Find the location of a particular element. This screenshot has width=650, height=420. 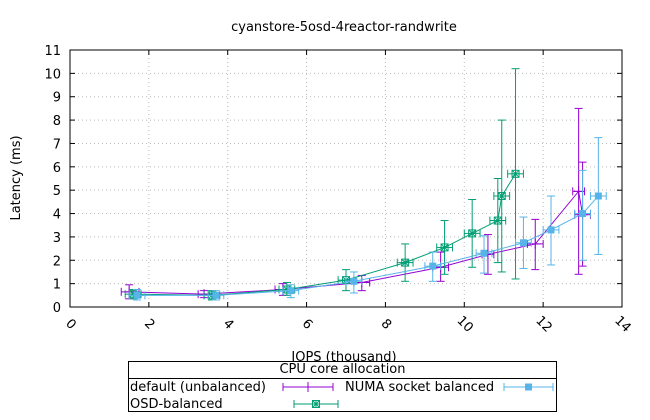

x-tick-label: 0 is located at coordinates (70, 324).